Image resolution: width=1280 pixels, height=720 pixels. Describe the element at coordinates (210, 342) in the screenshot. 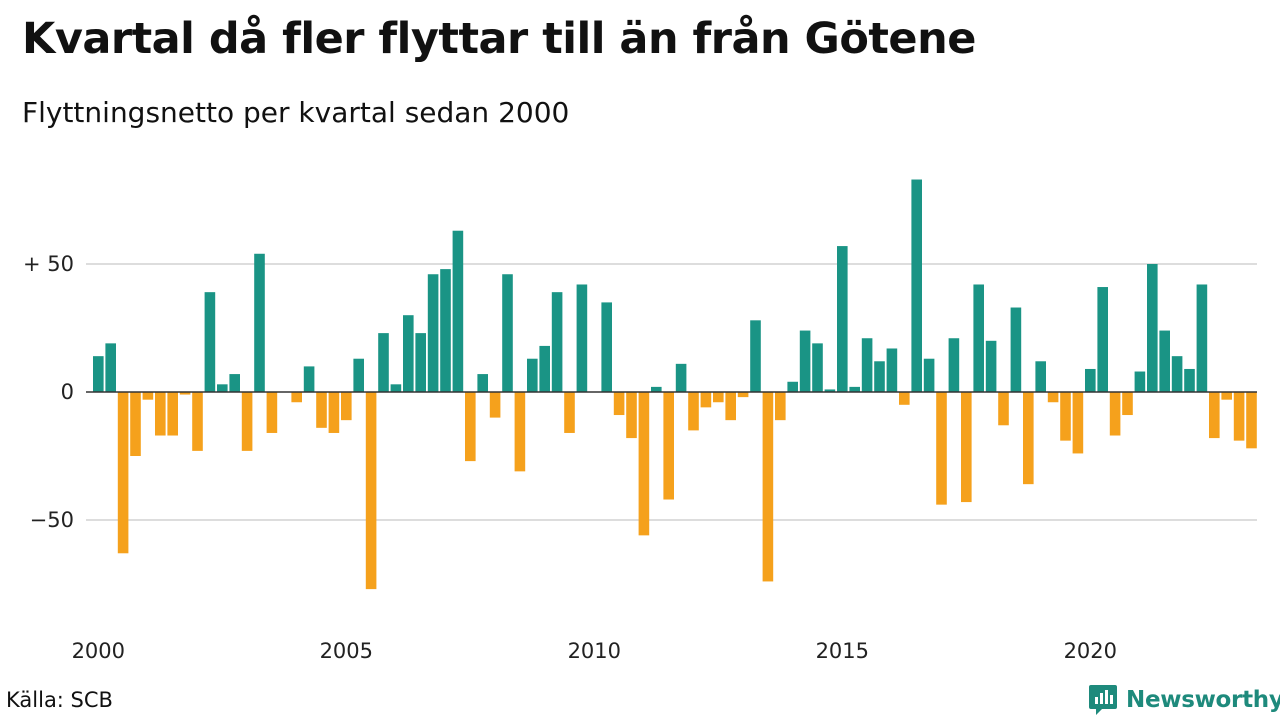

I see `bar-2002K2` at that location.